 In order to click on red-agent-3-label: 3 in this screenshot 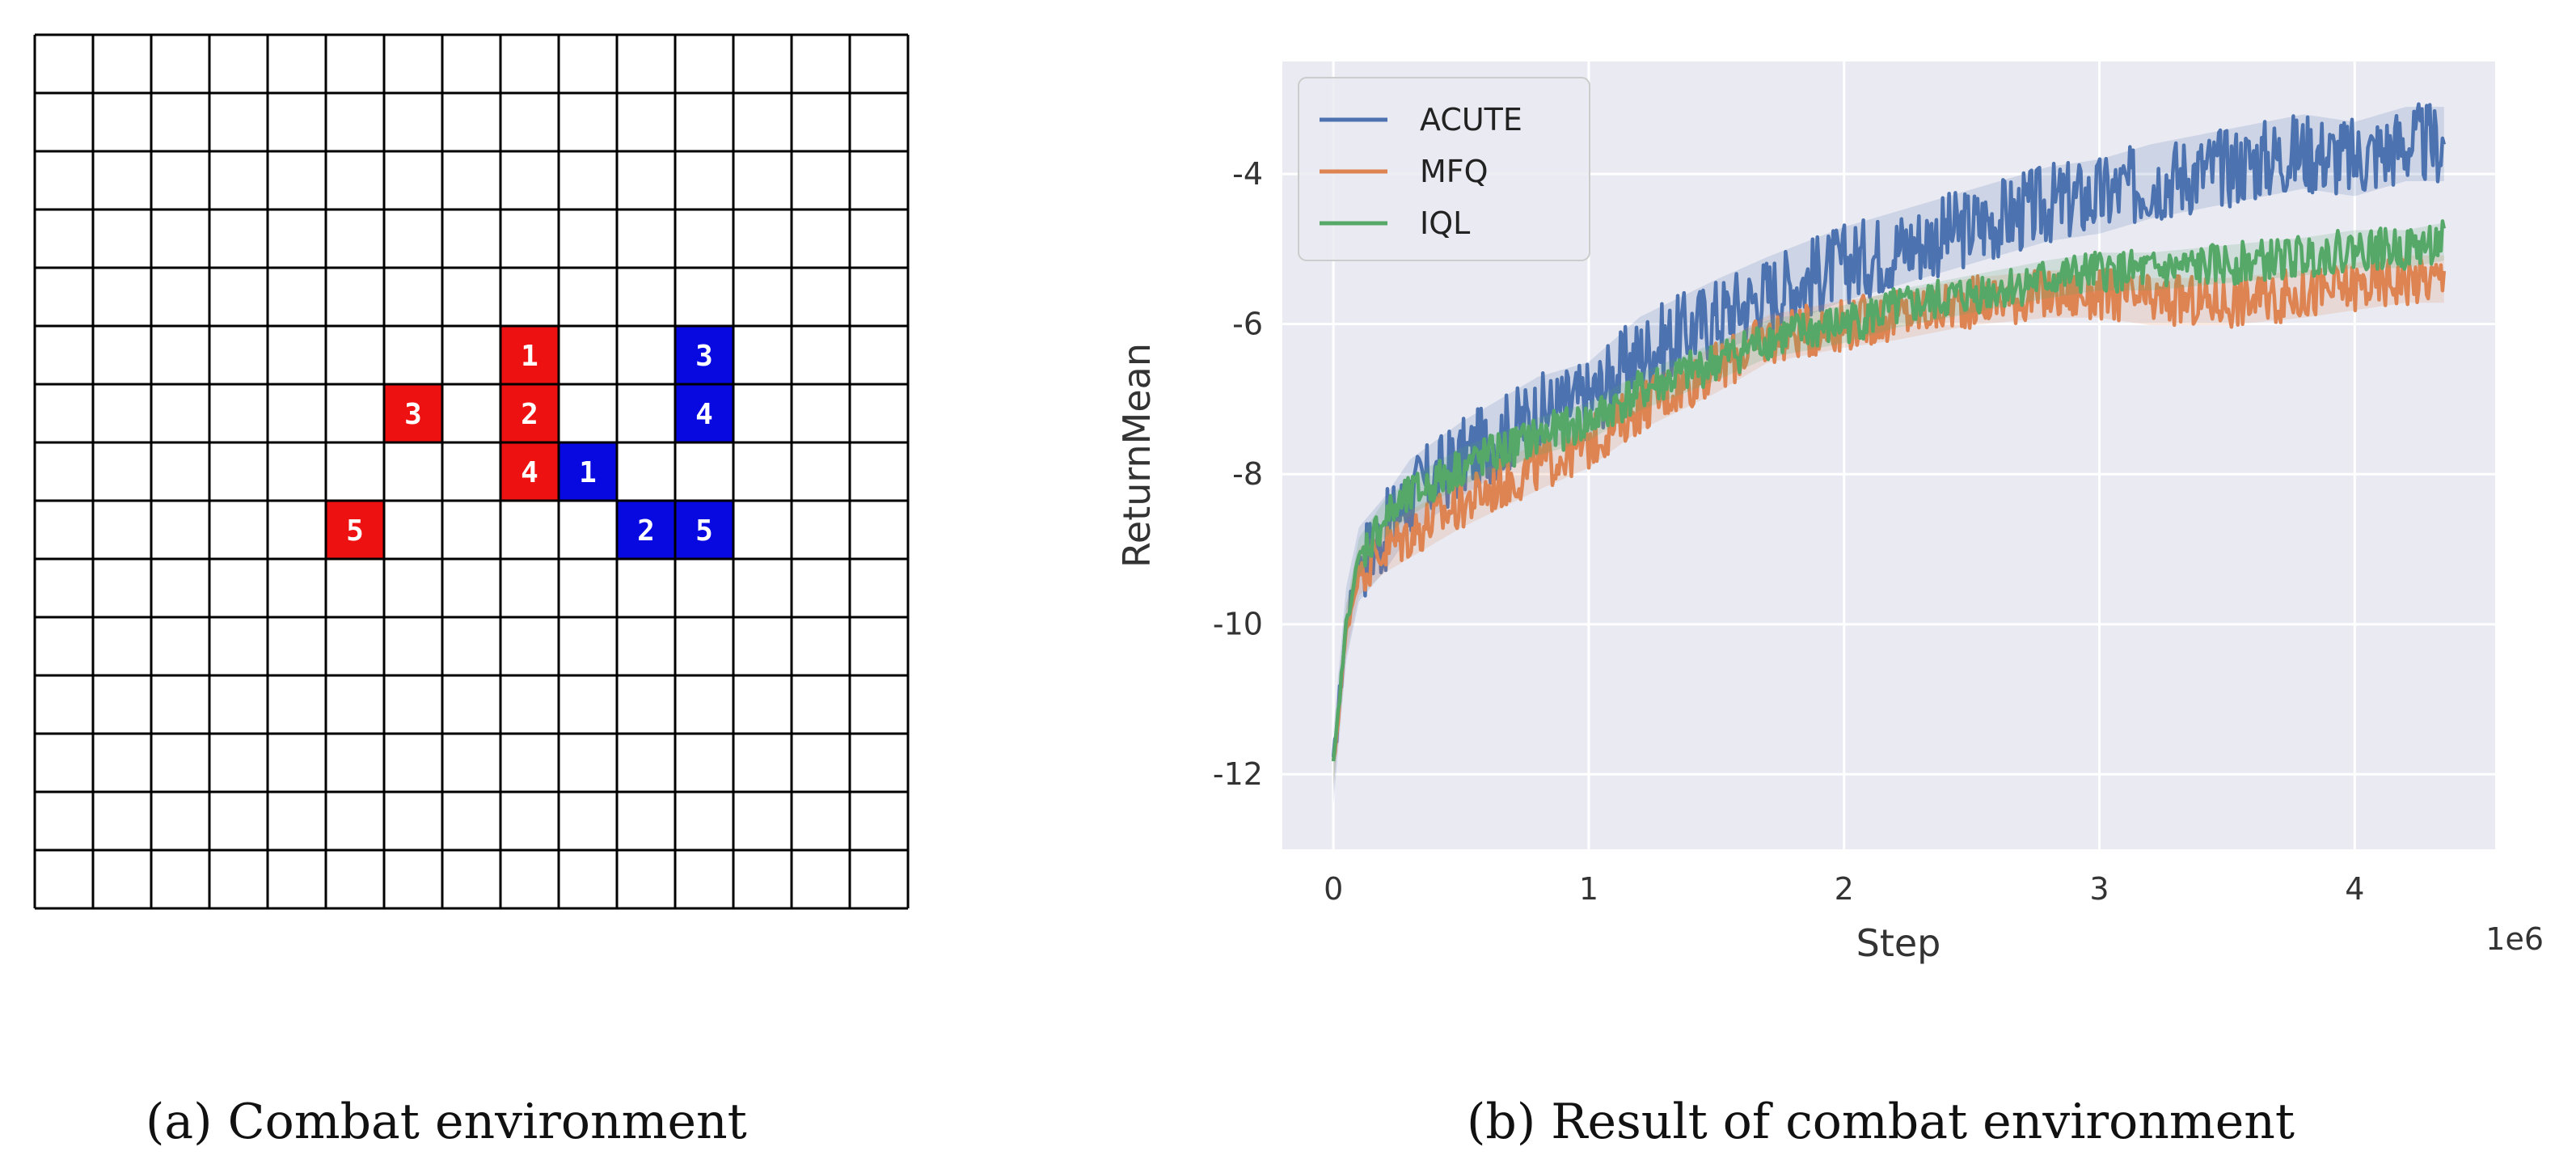, I will do `click(413, 414)`.